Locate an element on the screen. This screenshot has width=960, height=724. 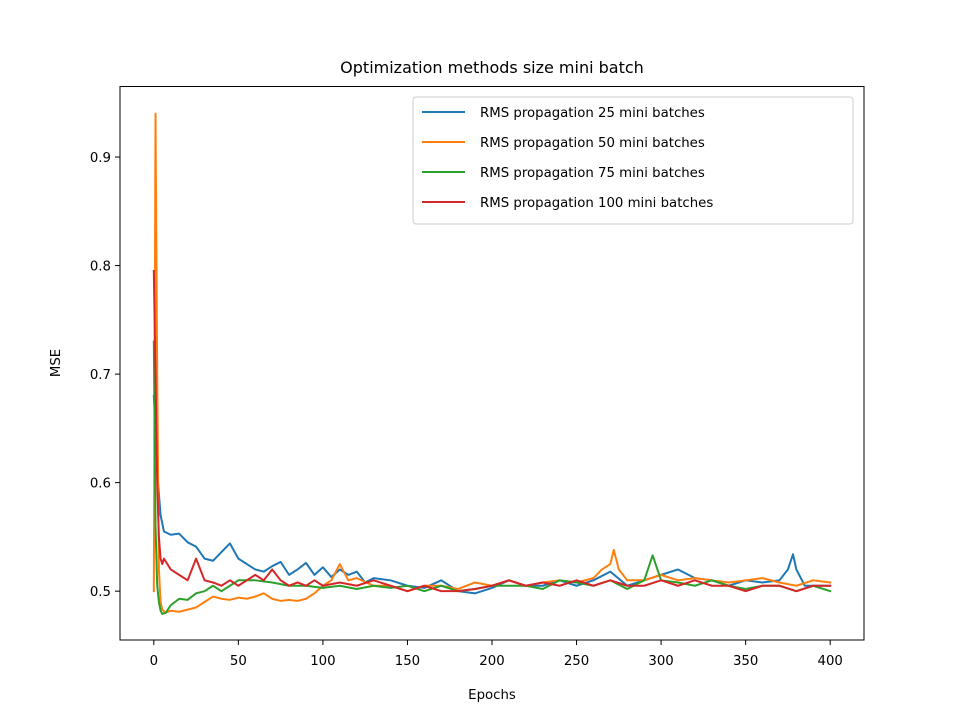
x-tick-label: 200 is located at coordinates (491, 661).